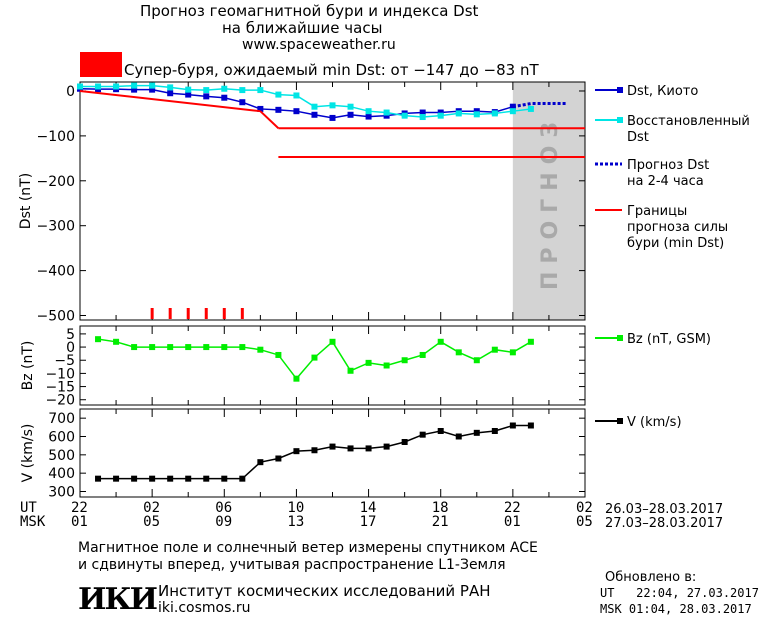 The height and width of the screenshot is (620, 760). What do you see at coordinates (302, 28) in the screenshot?
I see `page-subtitle: на ближайшие часы` at bounding box center [302, 28].